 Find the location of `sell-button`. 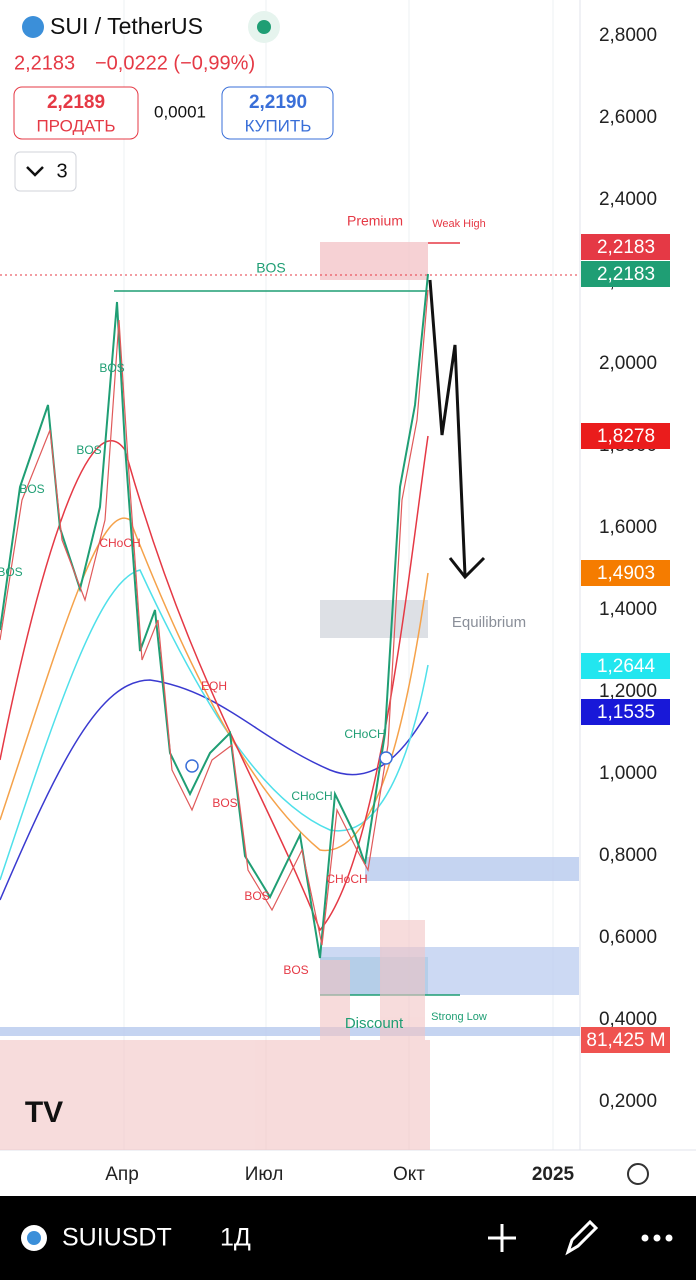

sell-button is located at coordinates (76, 113).